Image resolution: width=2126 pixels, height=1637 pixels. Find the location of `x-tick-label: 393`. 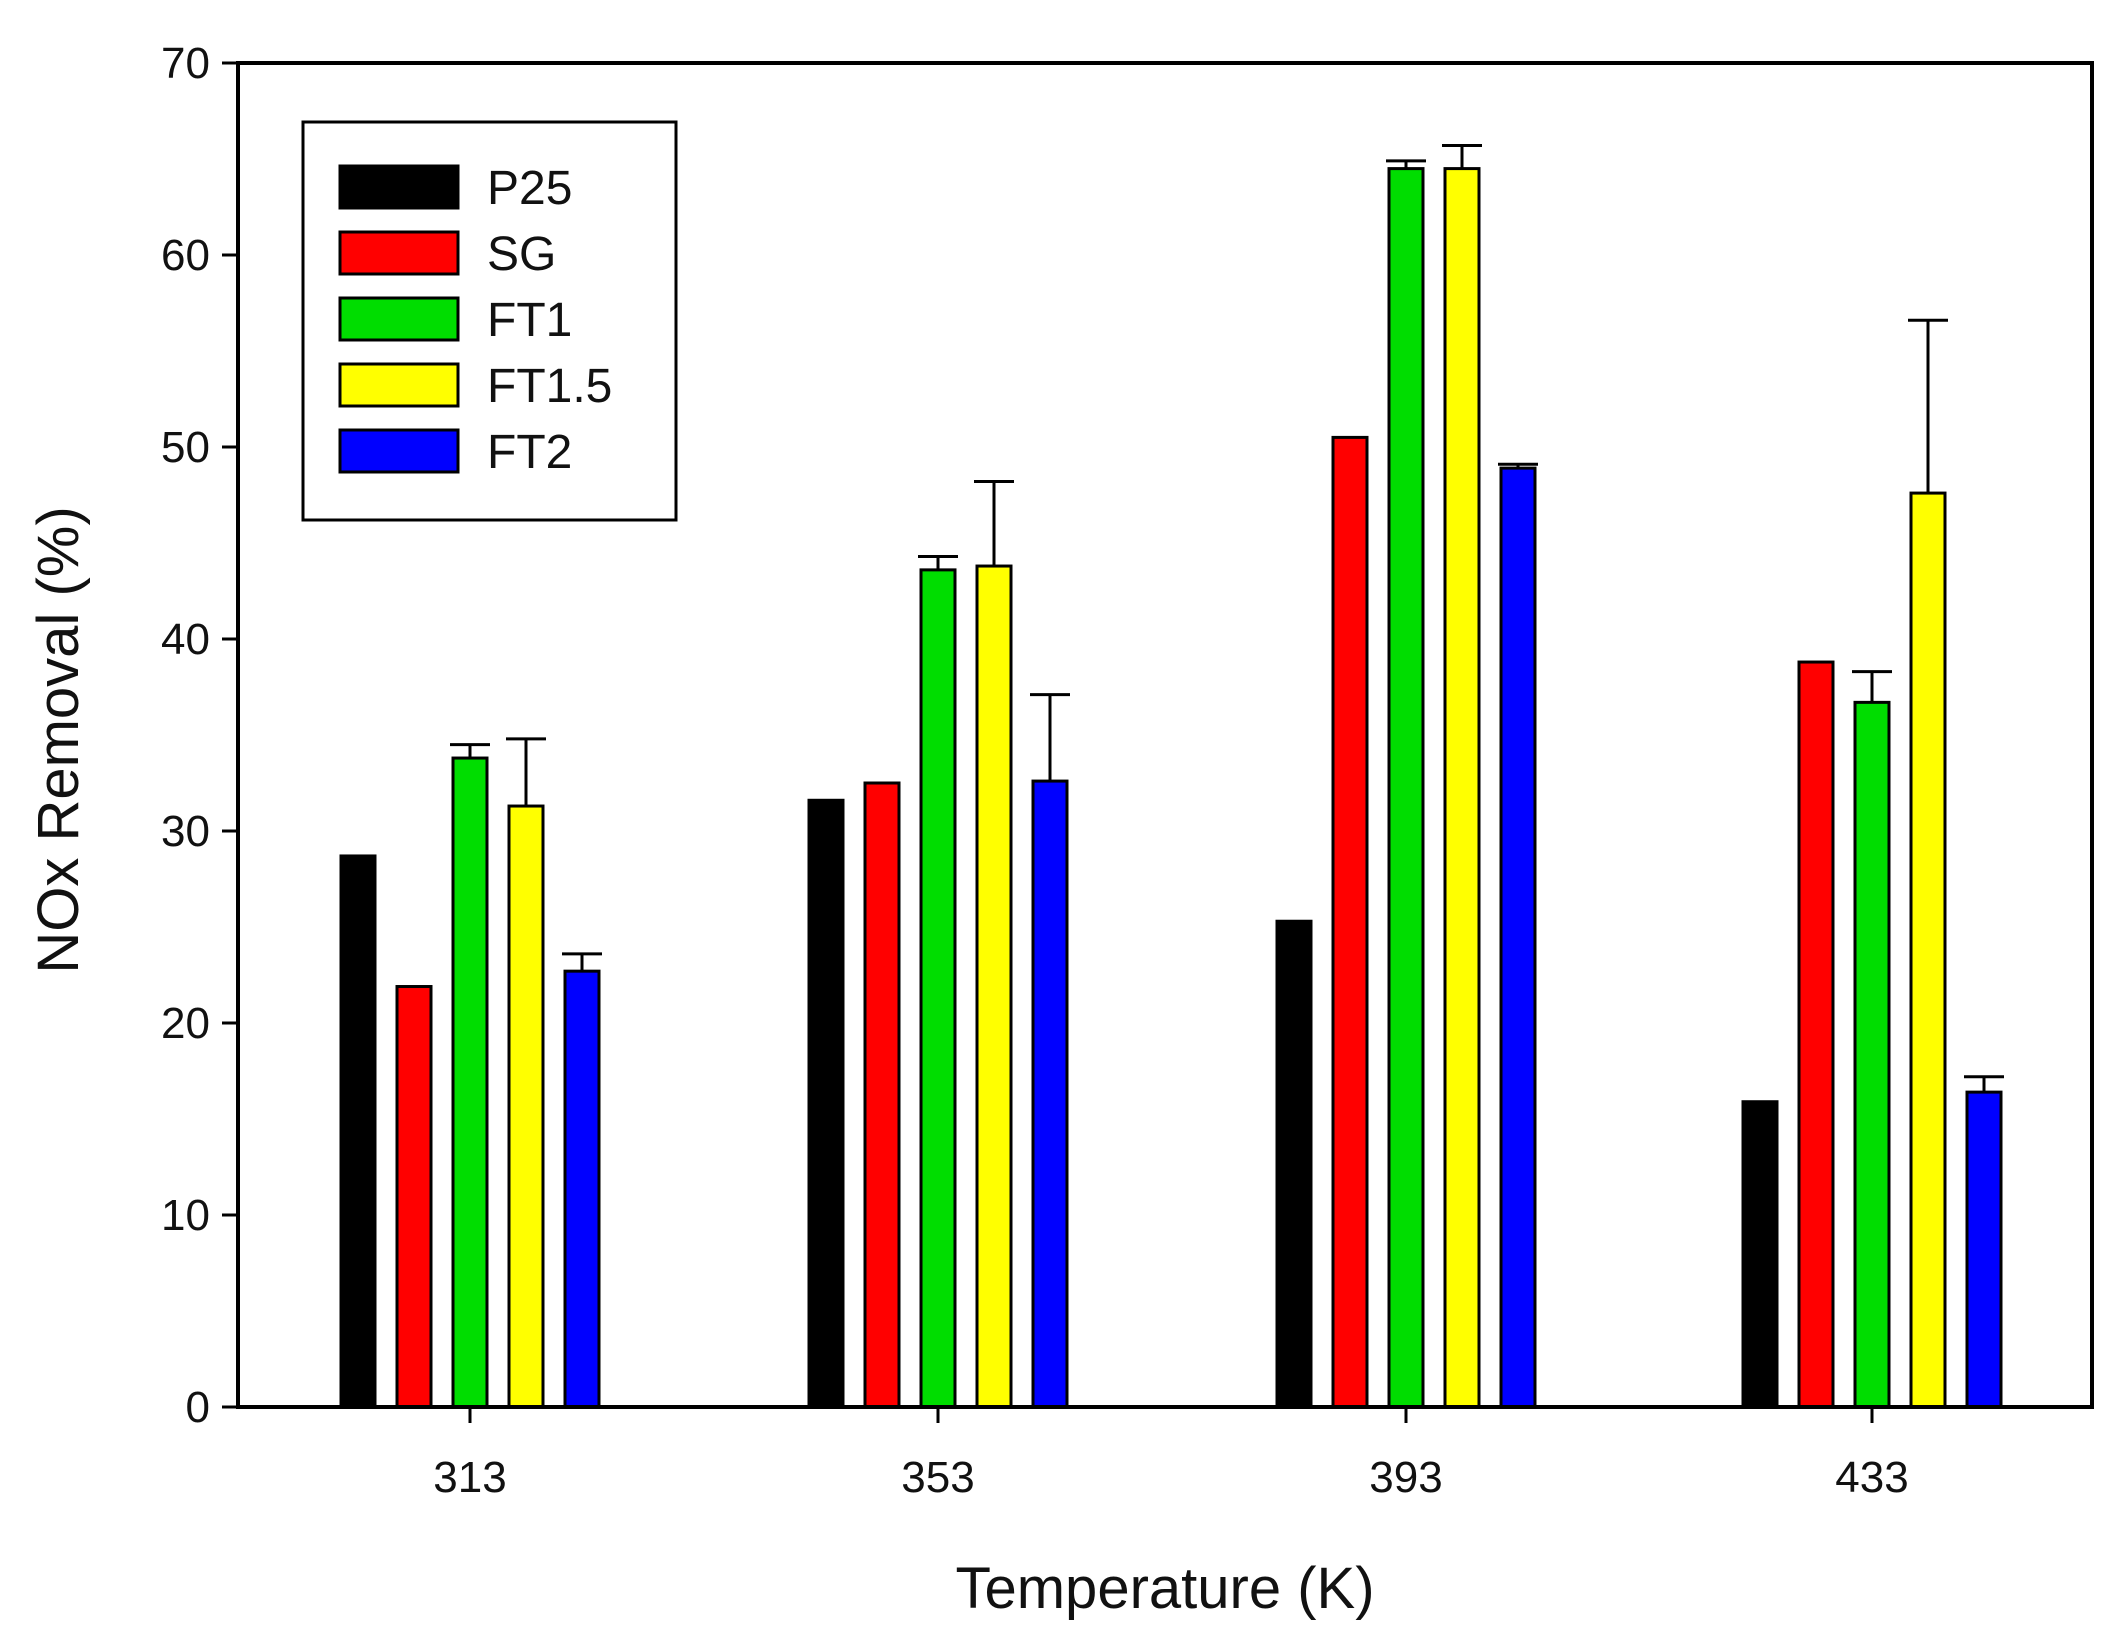

x-tick-label: 393 is located at coordinates (1405, 1477).